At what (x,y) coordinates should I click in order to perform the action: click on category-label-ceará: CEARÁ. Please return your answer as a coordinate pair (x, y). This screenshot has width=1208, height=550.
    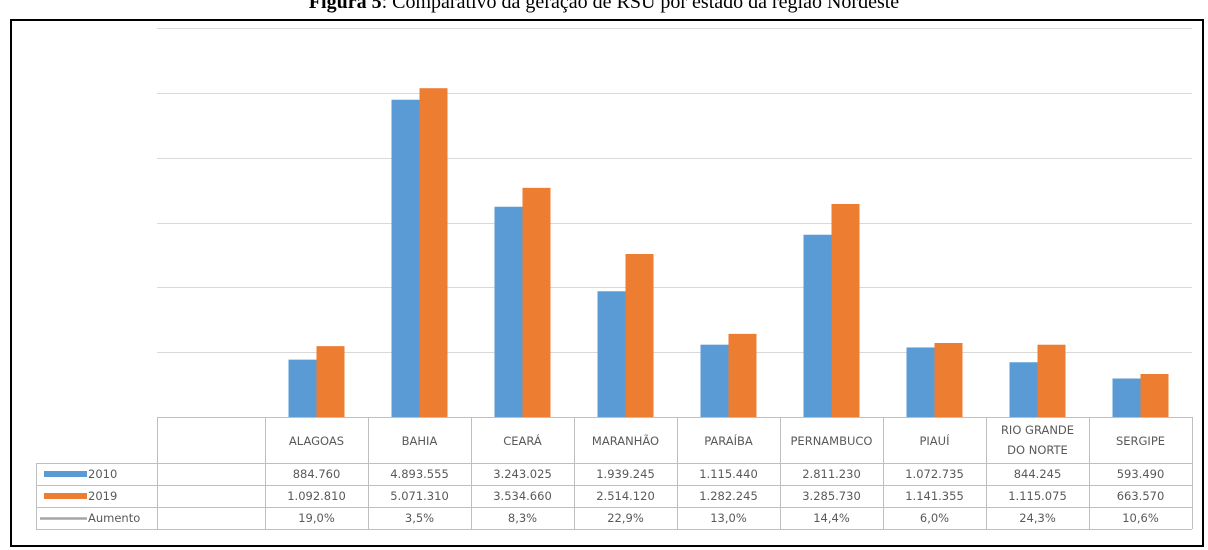
    Looking at the image, I should click on (522, 440).